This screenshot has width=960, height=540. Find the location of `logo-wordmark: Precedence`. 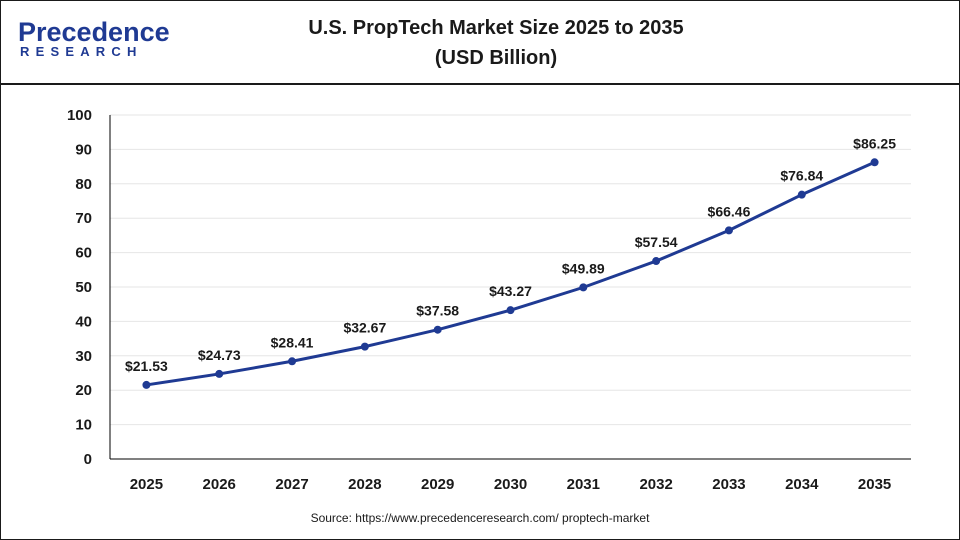

logo-wordmark: Precedence is located at coordinates (94, 32).